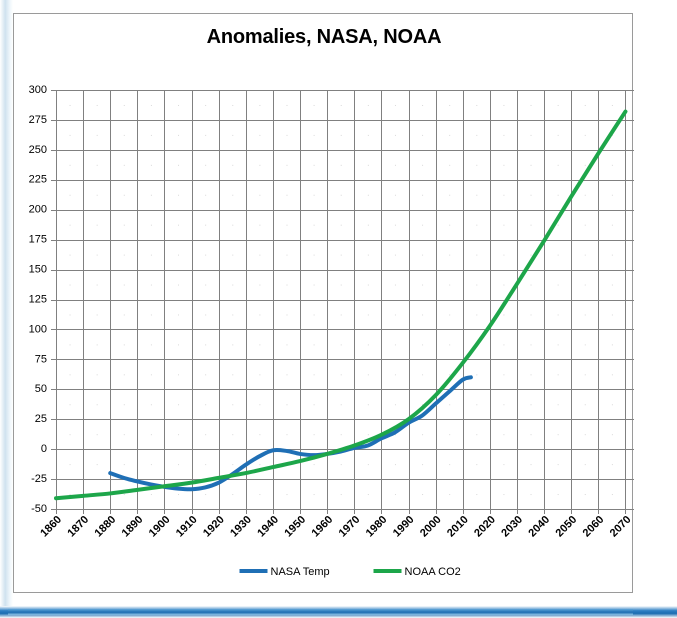 The width and height of the screenshot is (677, 618). Describe the element at coordinates (377, 527) in the screenshot. I see `x-tick-label: 1980` at that location.